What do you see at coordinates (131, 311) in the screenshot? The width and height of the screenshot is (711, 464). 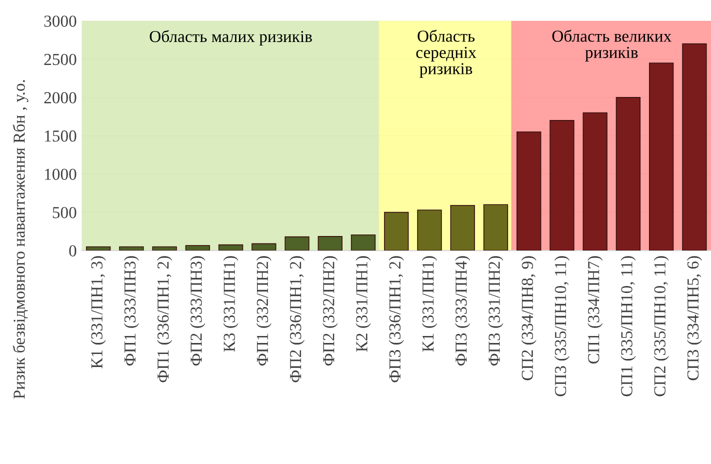 I see `x-tick-label: ФП1 (333/ПН3)` at bounding box center [131, 311].